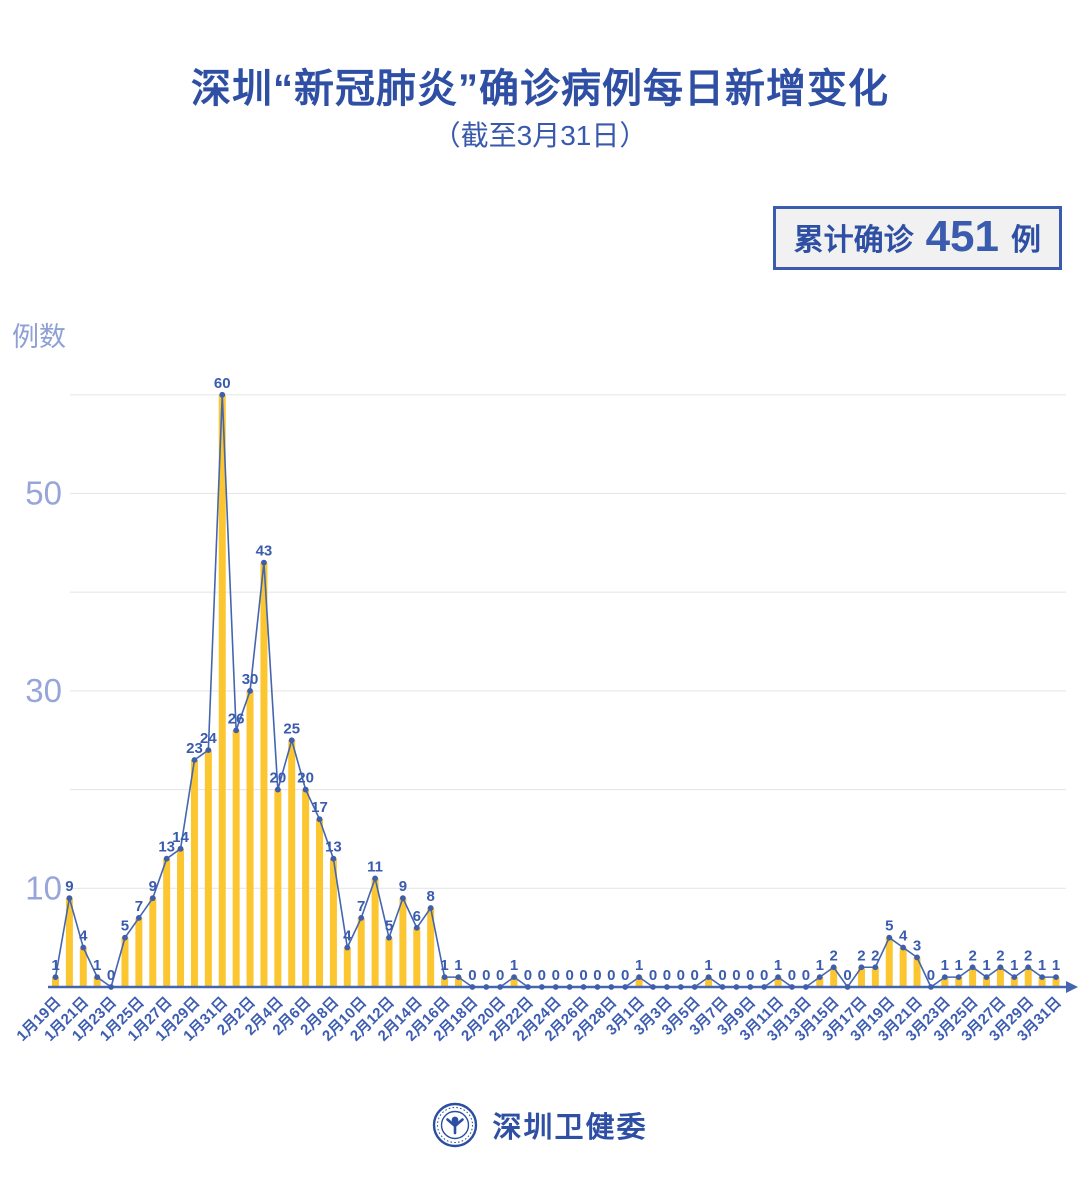 The height and width of the screenshot is (1184, 1080). I want to click on value-label: 4, so click(347, 936).